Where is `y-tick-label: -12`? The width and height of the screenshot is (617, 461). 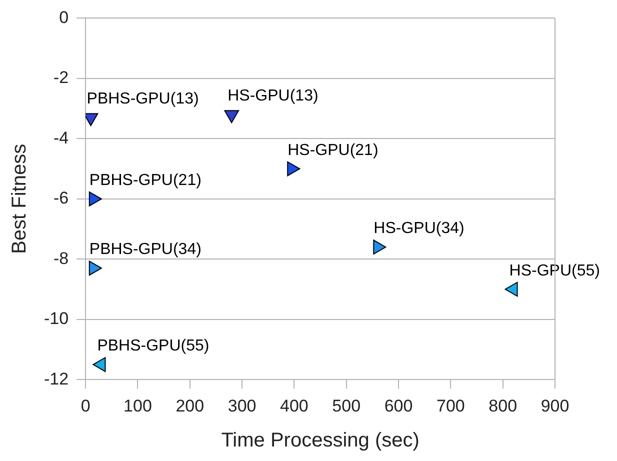 y-tick-label: -12 is located at coordinates (56, 378).